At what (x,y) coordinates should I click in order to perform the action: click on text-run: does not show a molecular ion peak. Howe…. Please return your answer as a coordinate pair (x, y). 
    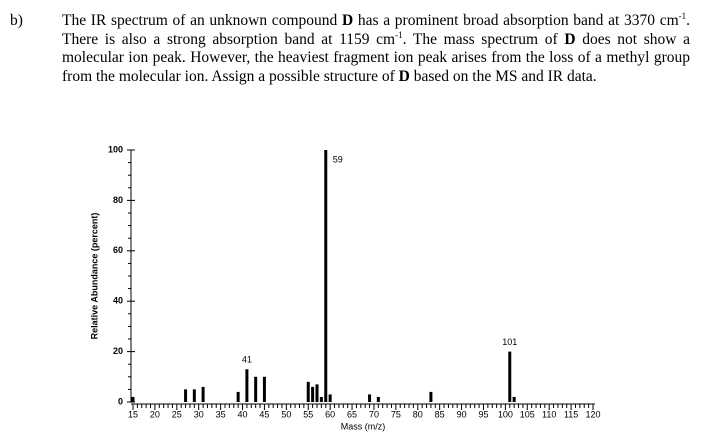
    Looking at the image, I should click on (376, 57).